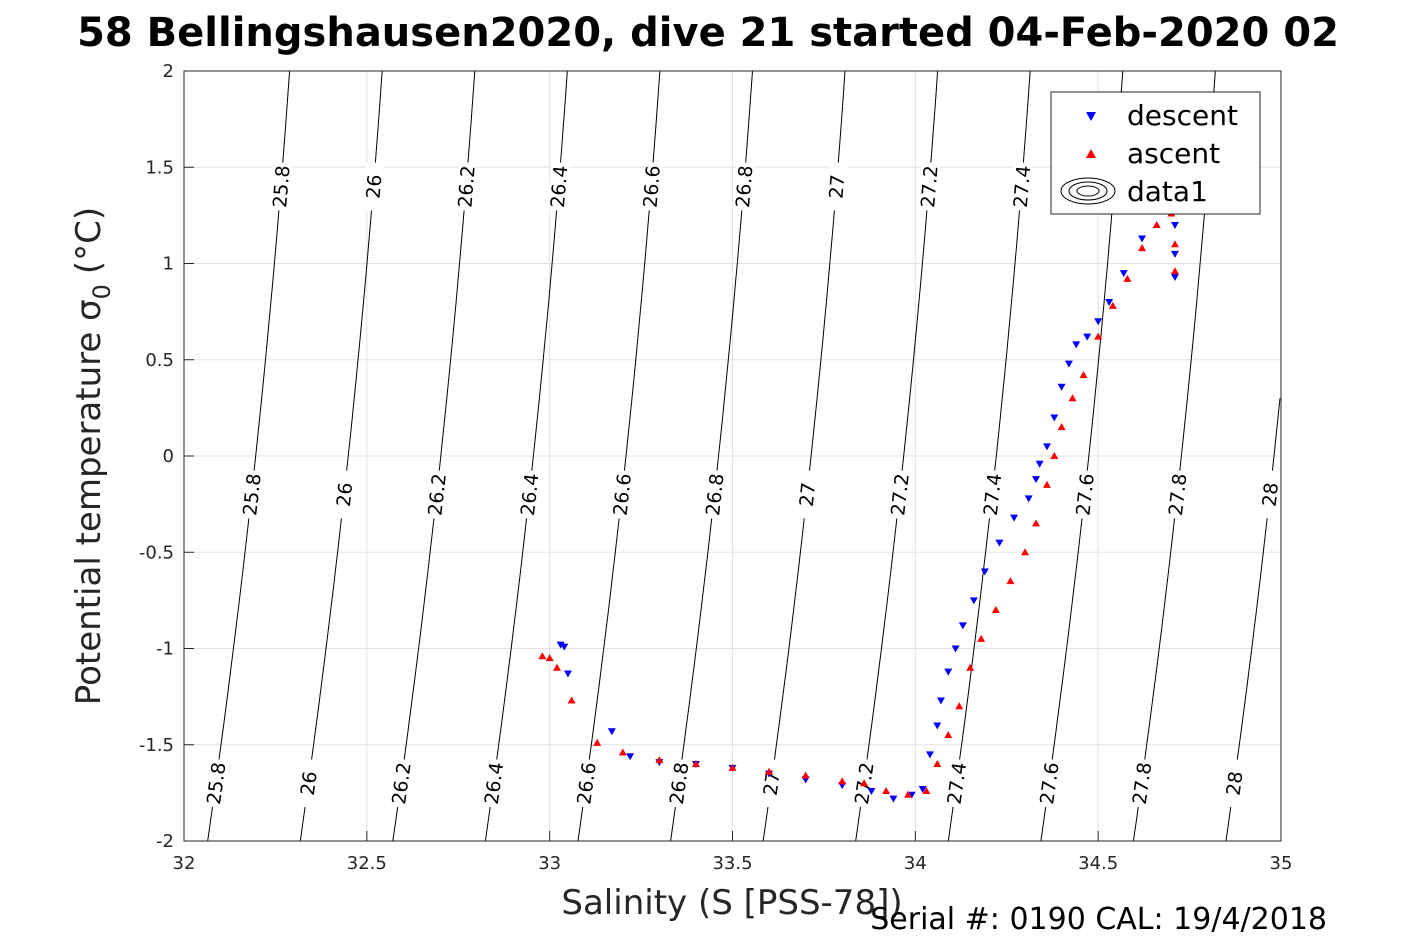  I want to click on x-axis-label: Salinity (S [PSS-78]), so click(731, 903).